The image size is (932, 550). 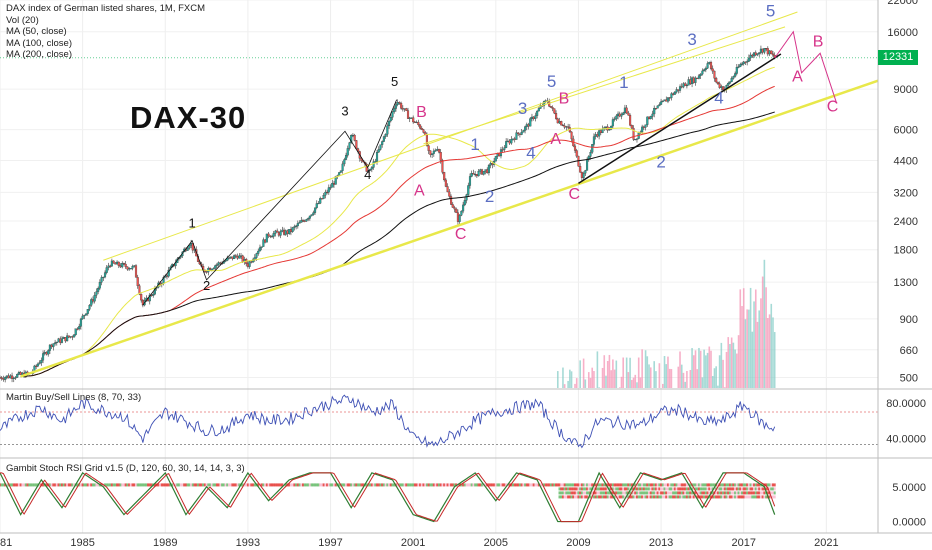 I want to click on y-tick-label: 2400, so click(x=906, y=222).